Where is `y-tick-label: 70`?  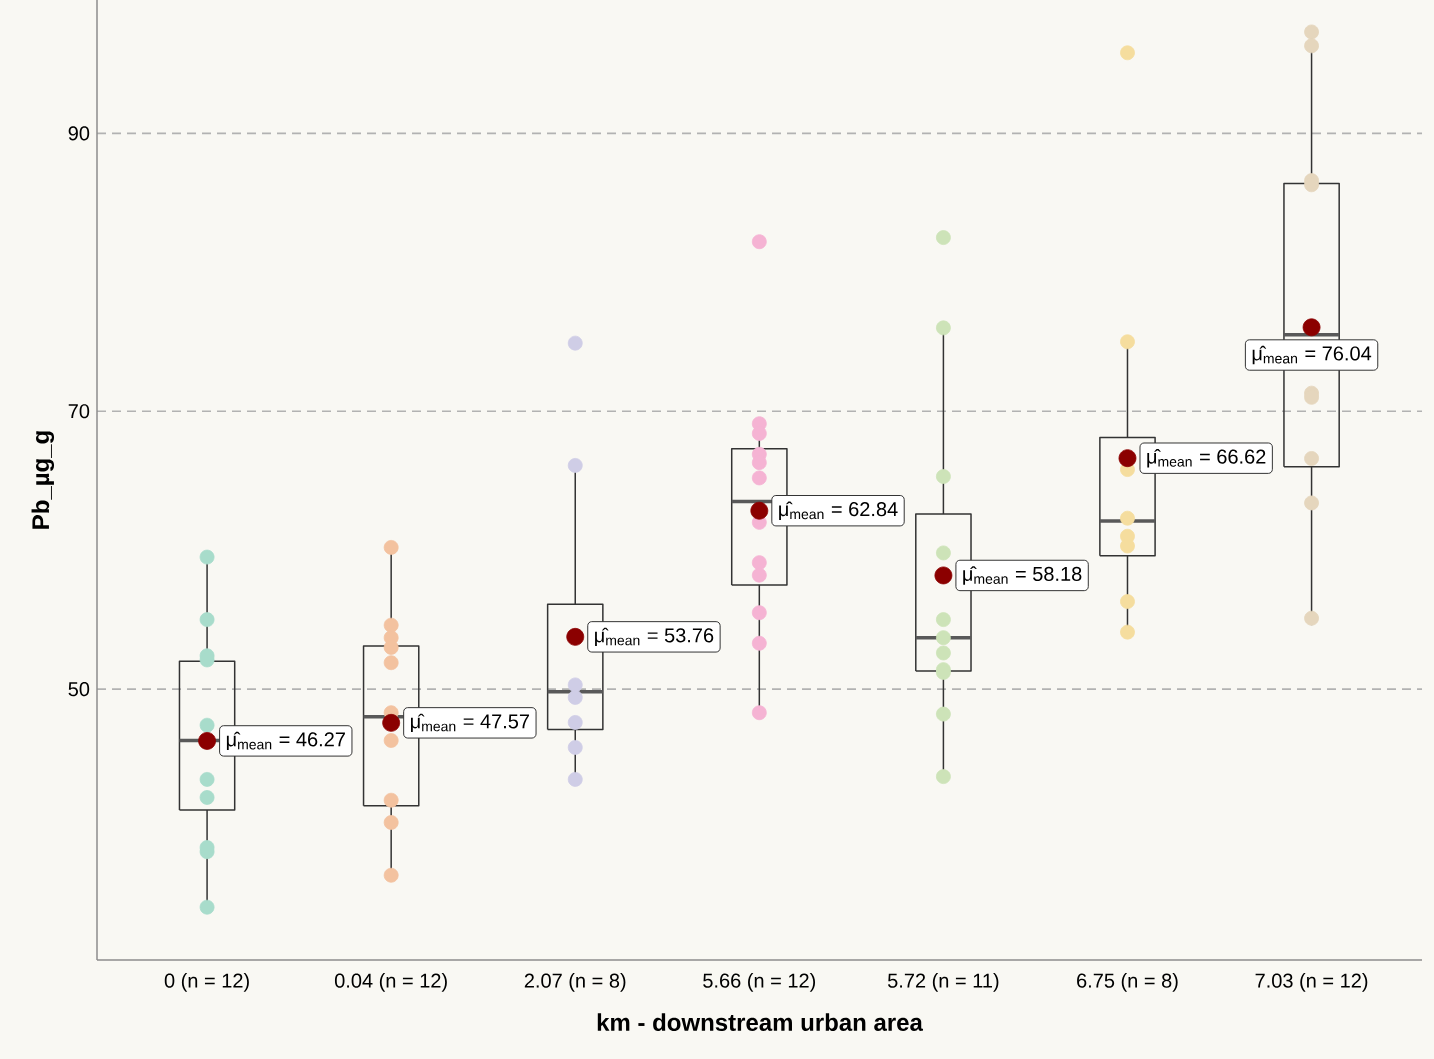 y-tick-label: 70 is located at coordinates (79, 411).